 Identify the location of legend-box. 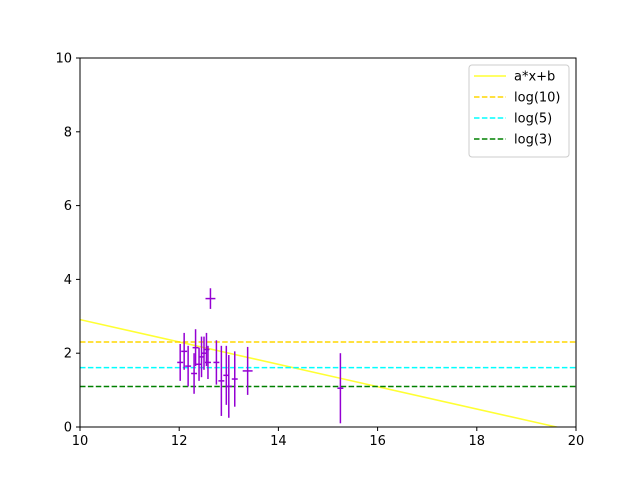
(519, 111).